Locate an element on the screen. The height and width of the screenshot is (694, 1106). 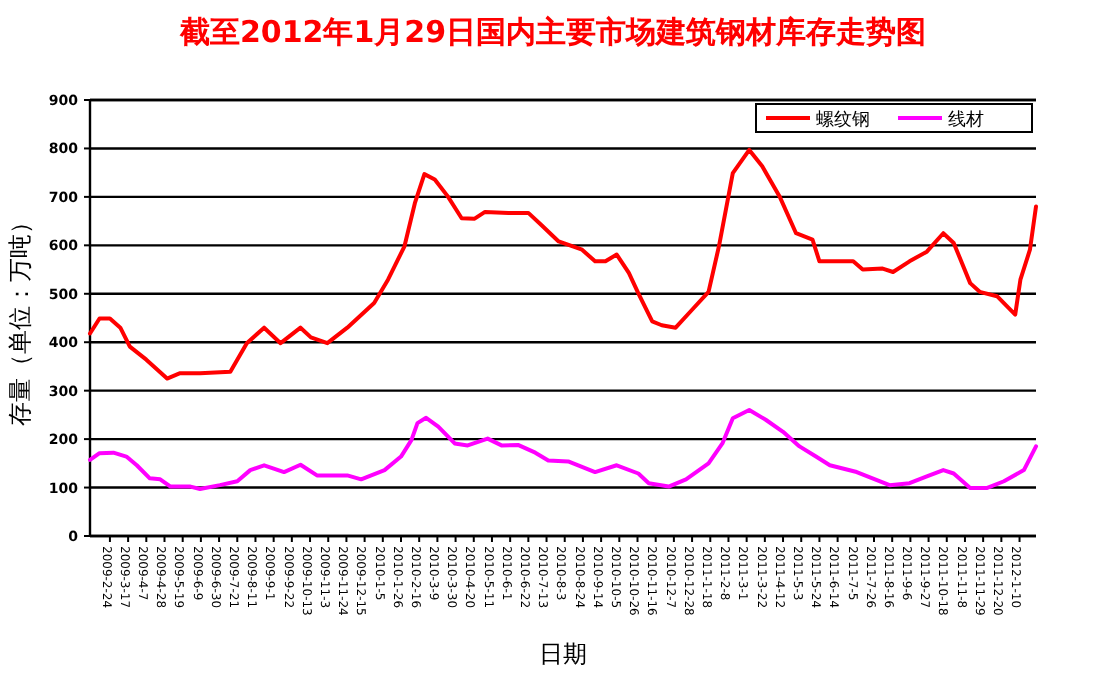
y-axis-title: 存量（单位：万吨） is located at coordinates (20, 318).